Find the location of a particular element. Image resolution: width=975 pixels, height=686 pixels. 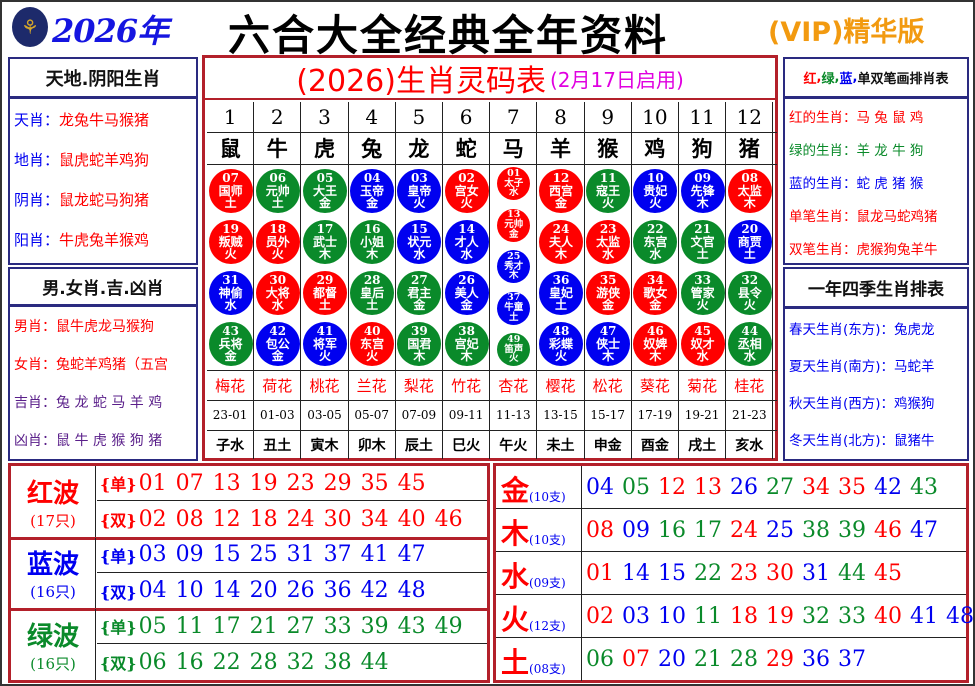

ball-number: 29 is located at coordinates (325, 280).